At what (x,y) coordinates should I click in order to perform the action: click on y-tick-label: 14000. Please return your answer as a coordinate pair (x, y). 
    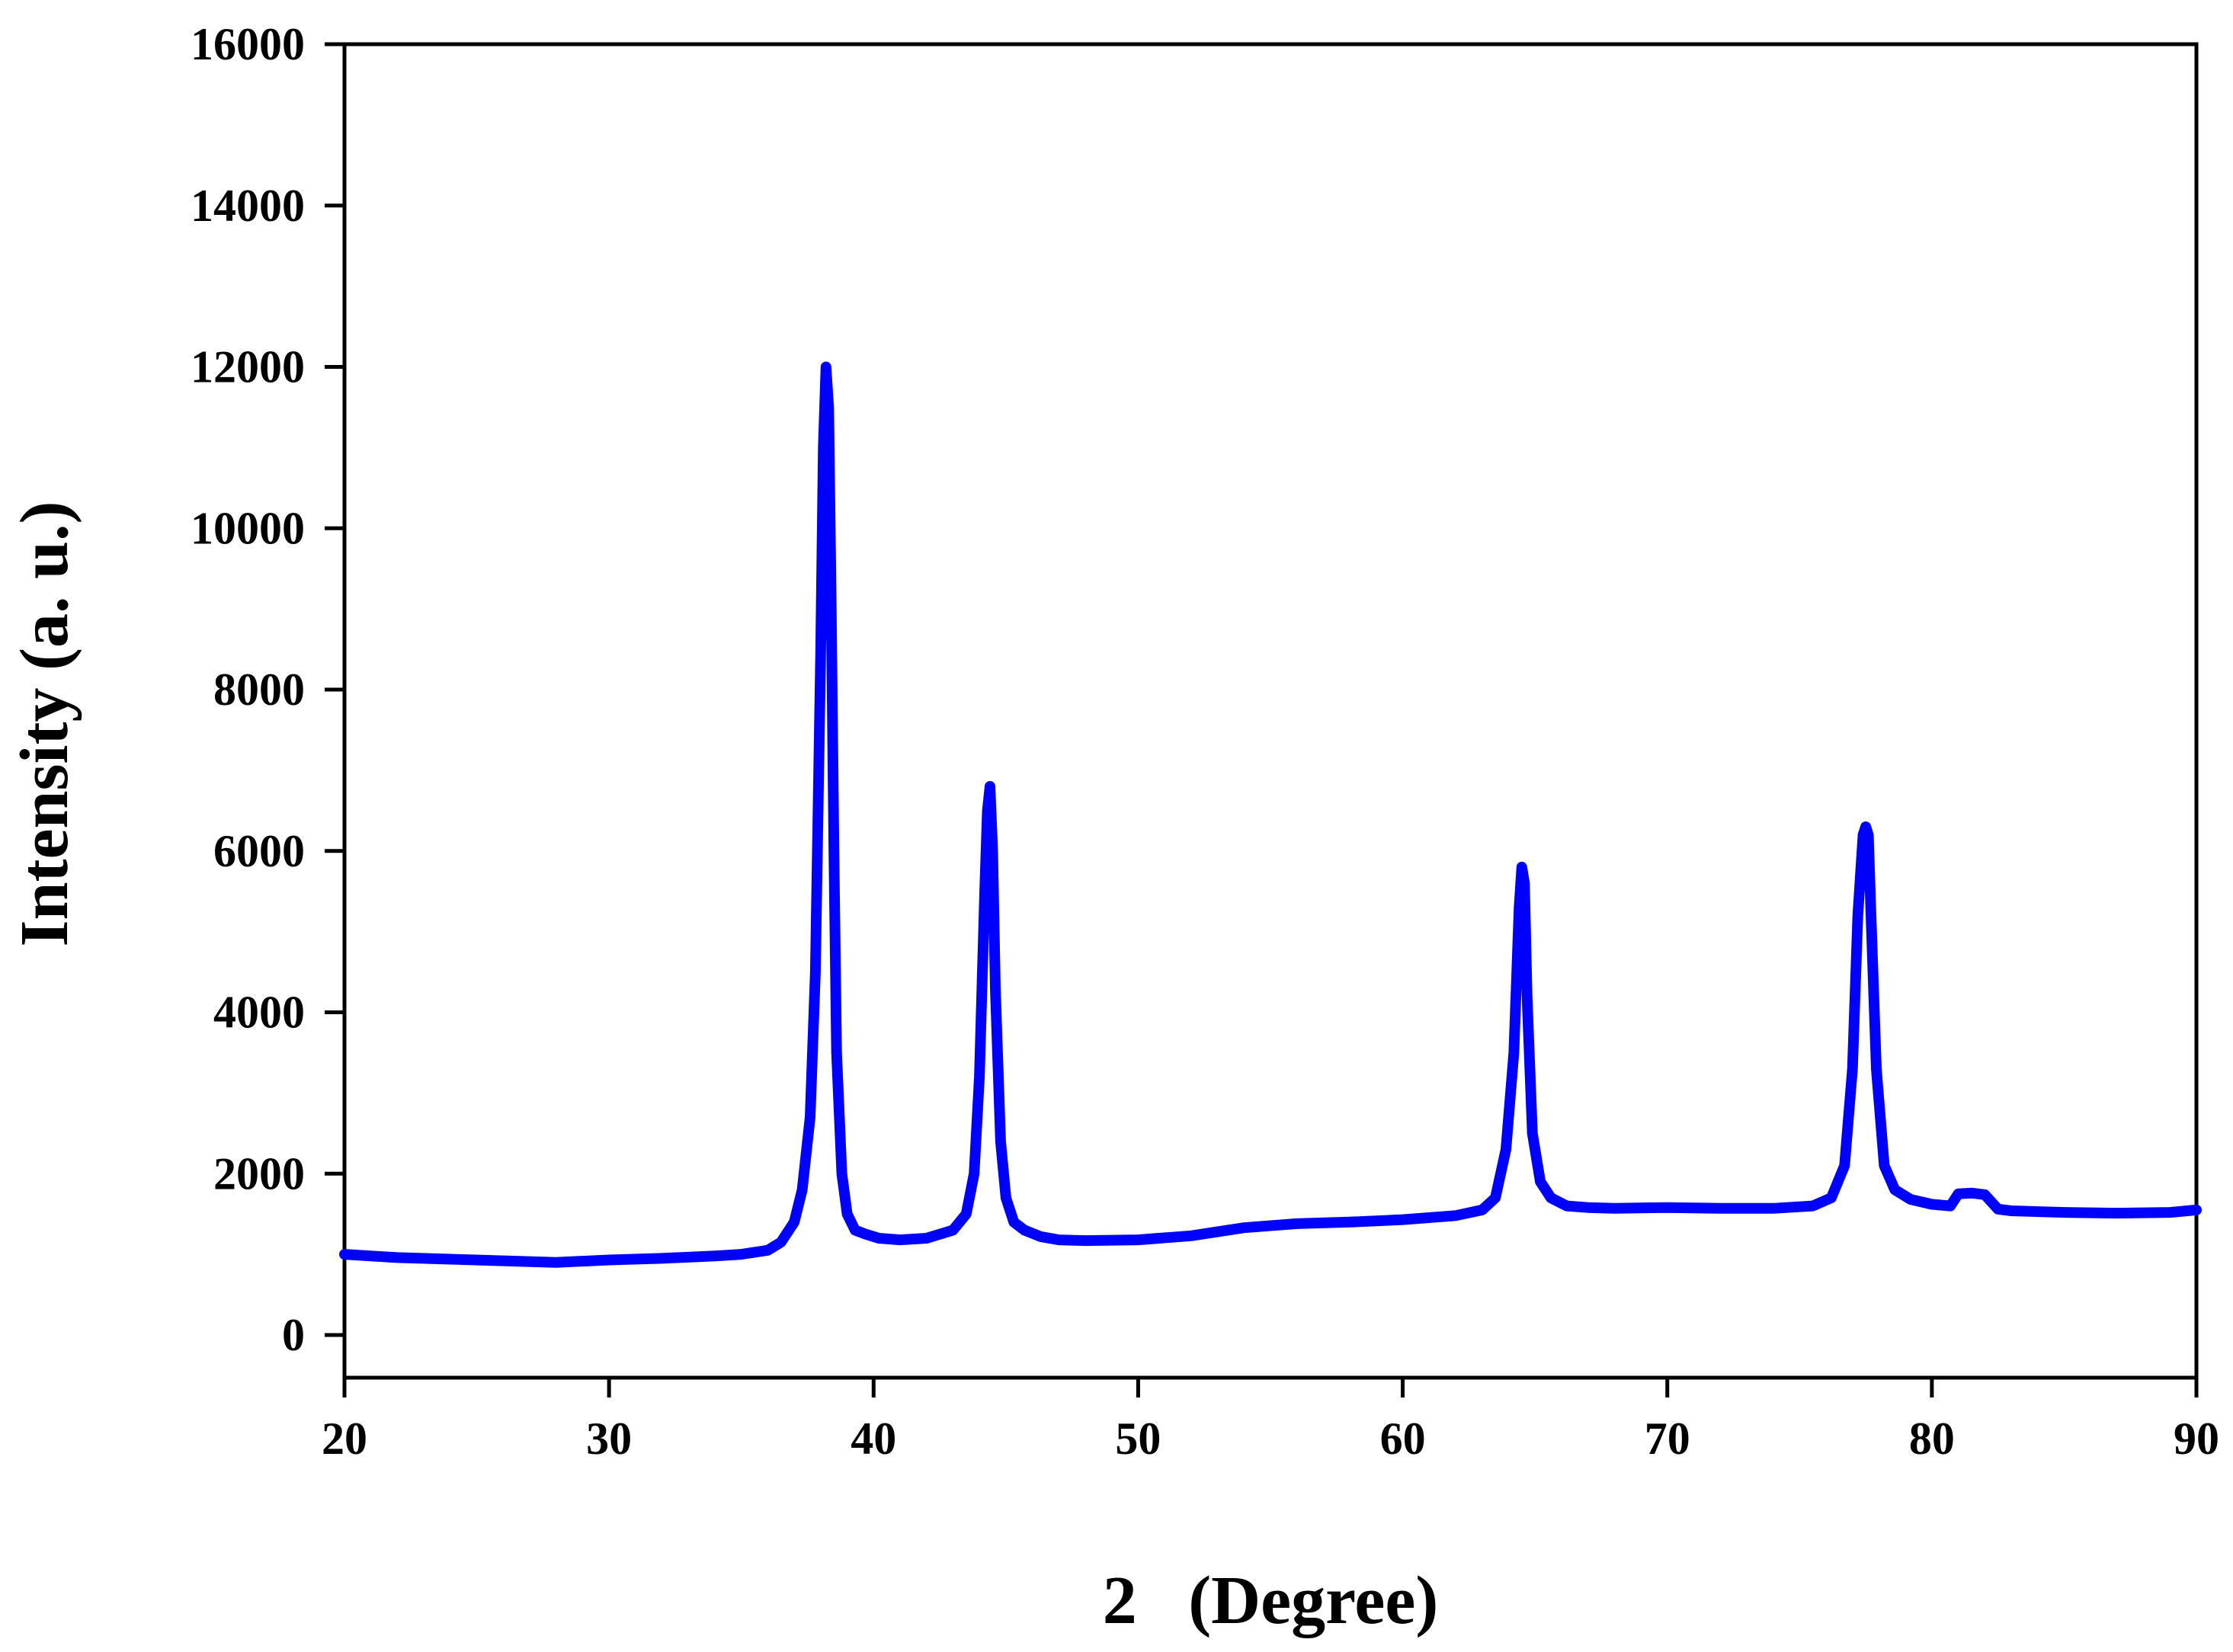
    Looking at the image, I should click on (248, 206).